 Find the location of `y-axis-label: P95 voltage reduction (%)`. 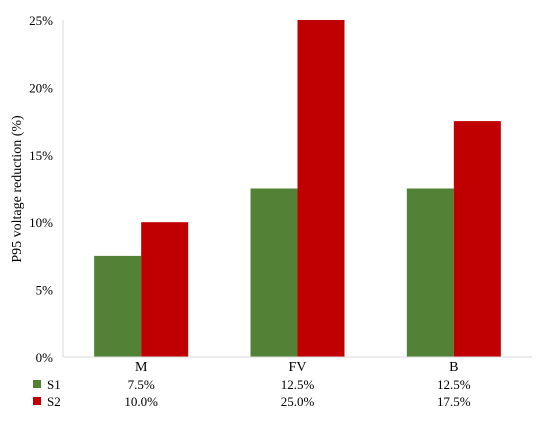

y-axis-label: P95 voltage reduction (%) is located at coordinates (17, 189).